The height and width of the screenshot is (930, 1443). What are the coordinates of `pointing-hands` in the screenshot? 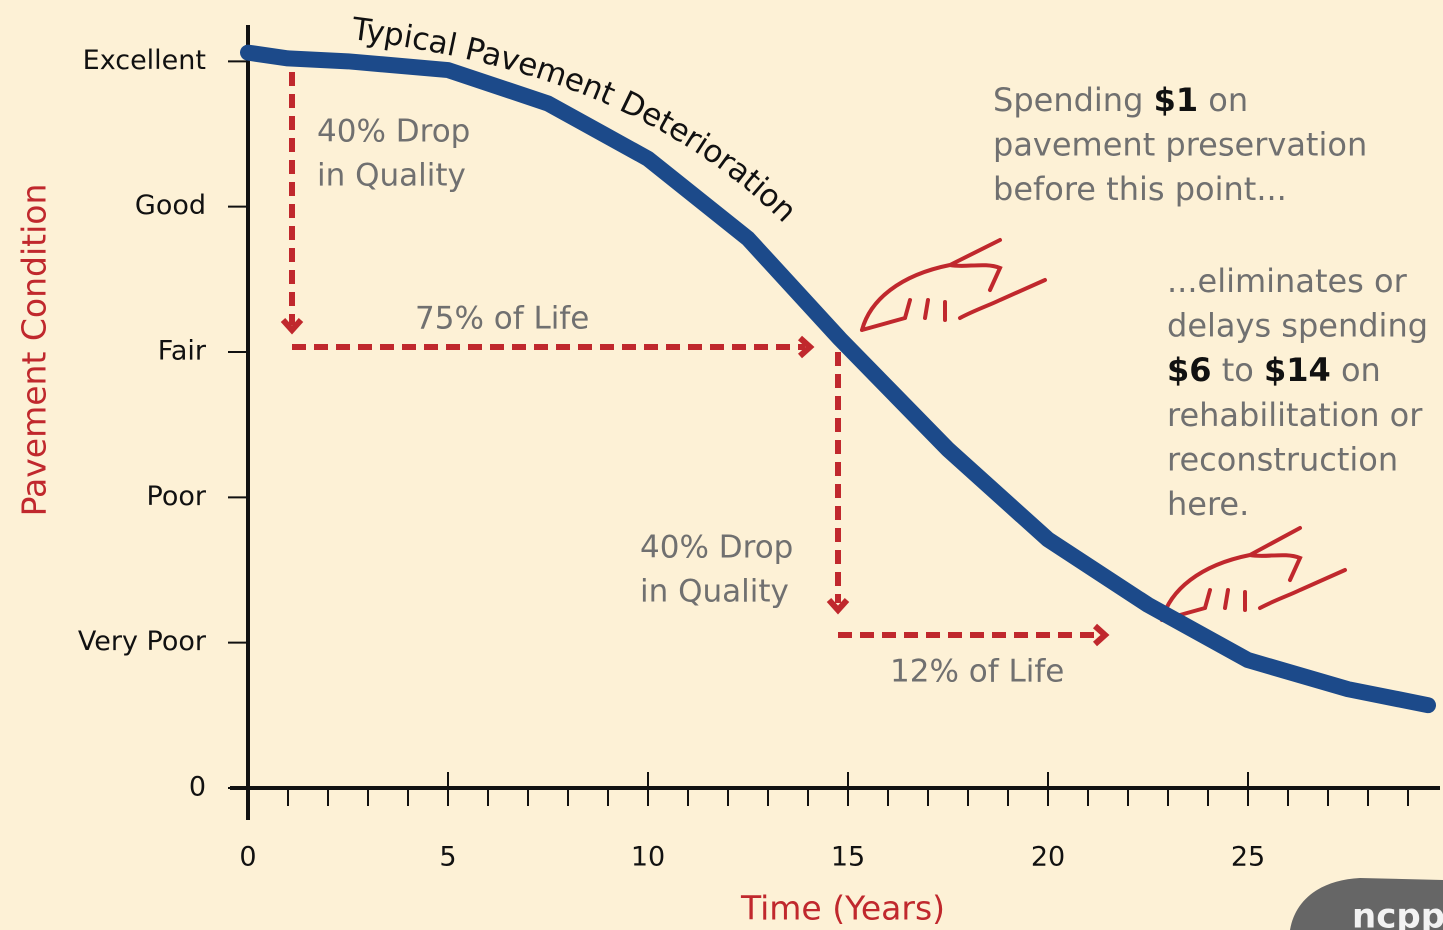 It's located at (1103, 430).